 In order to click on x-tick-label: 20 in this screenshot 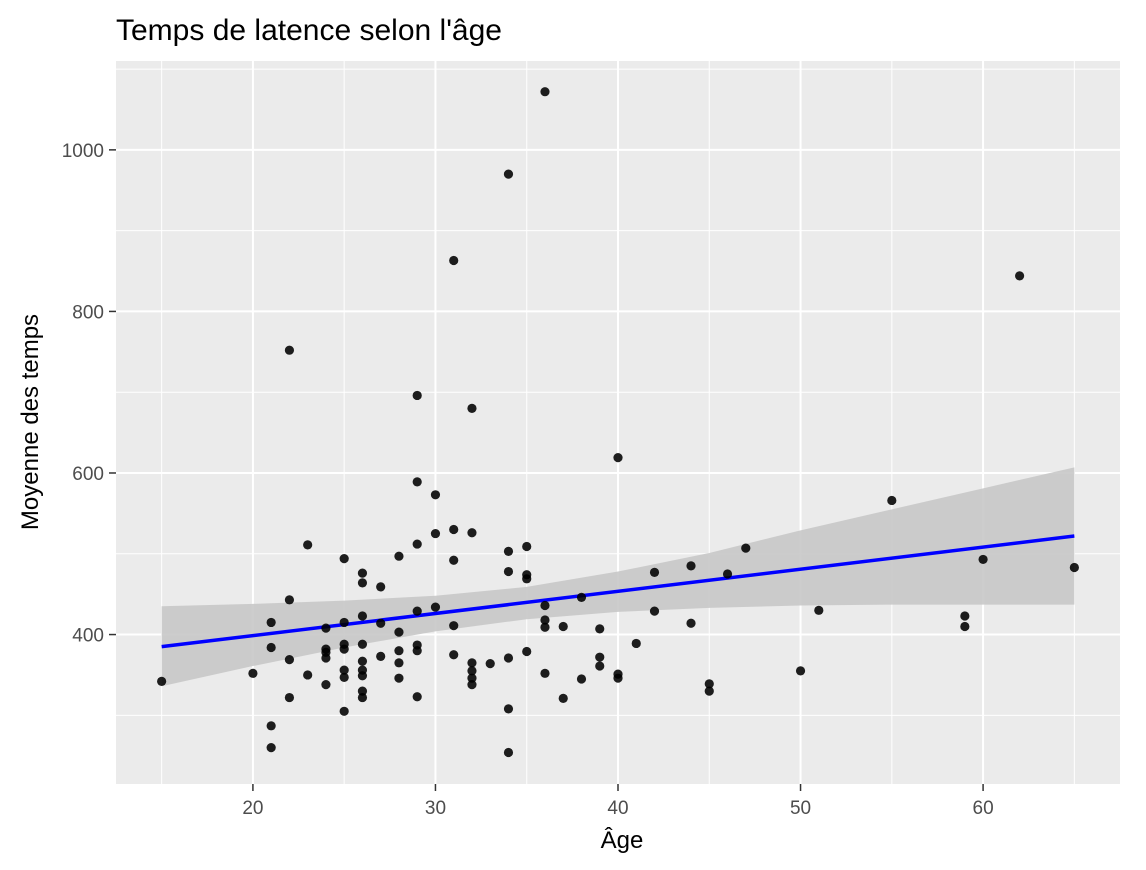, I will do `click(252, 808)`.